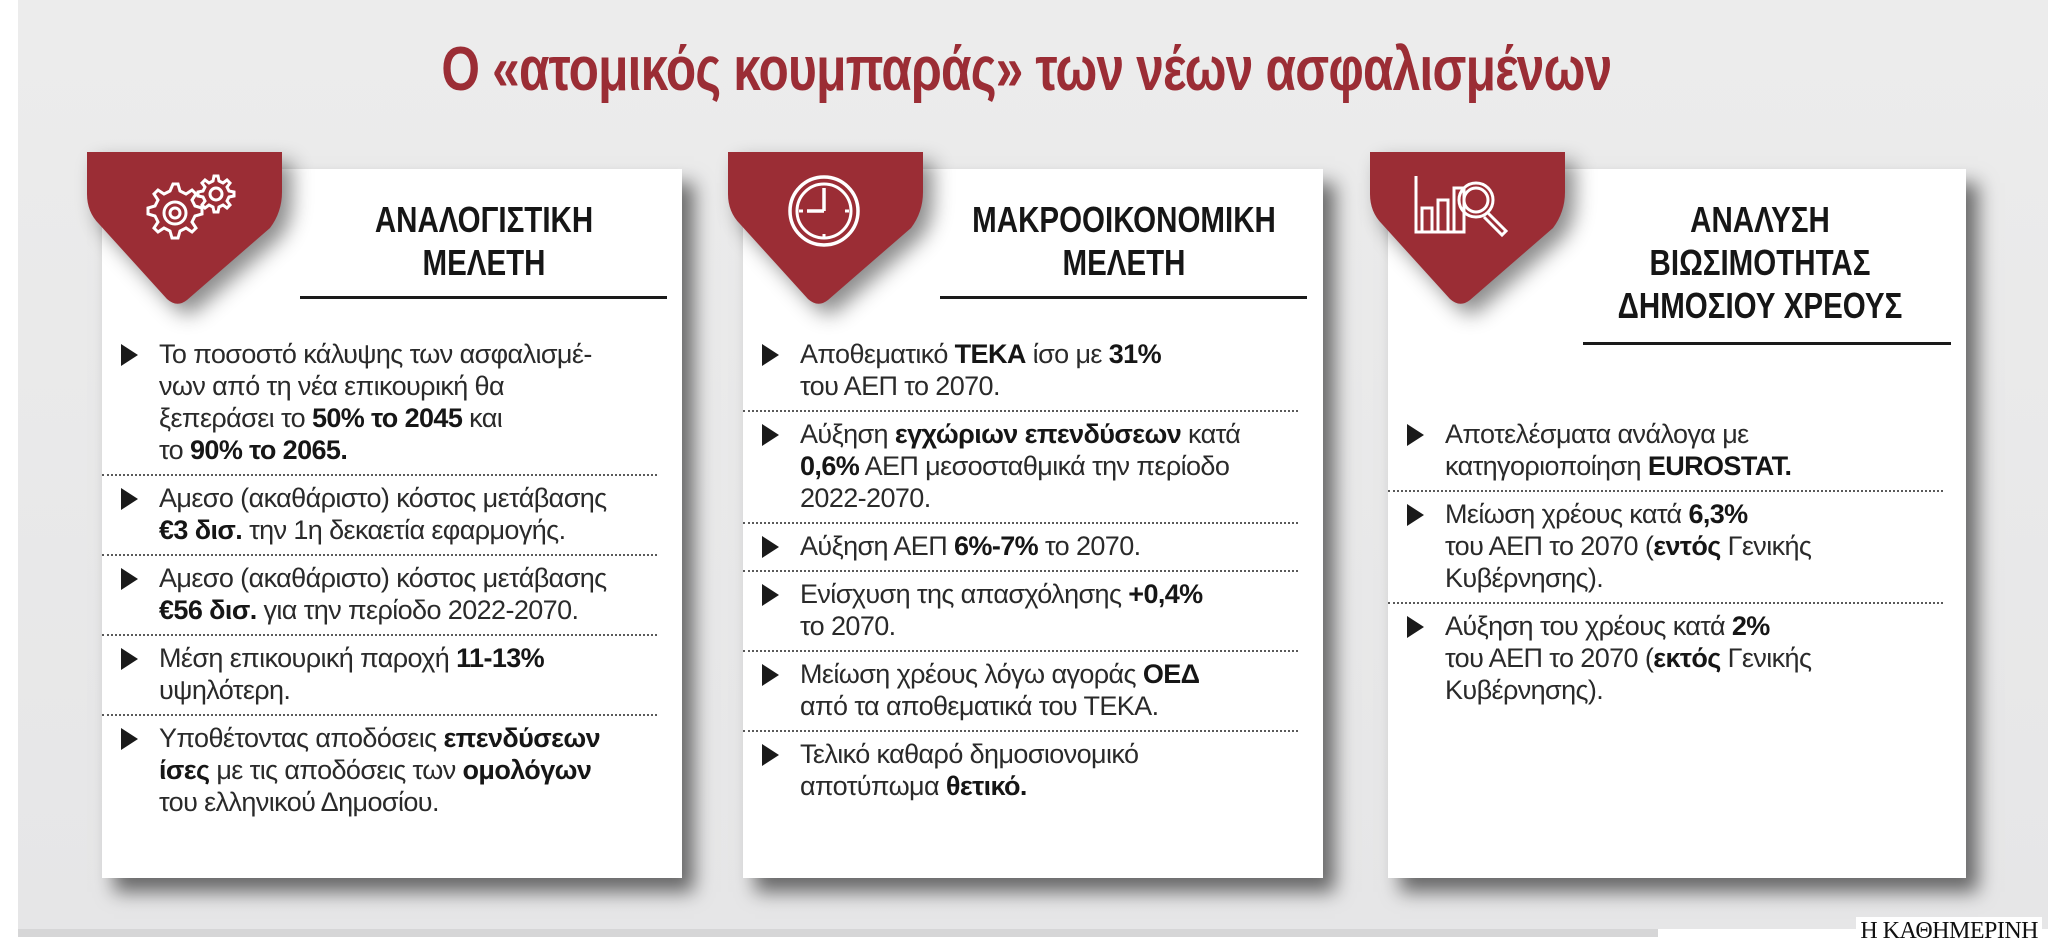 The image size is (2048, 951). What do you see at coordinates (996, 546) in the screenshot?
I see `bold-text: 6%-7%` at bounding box center [996, 546].